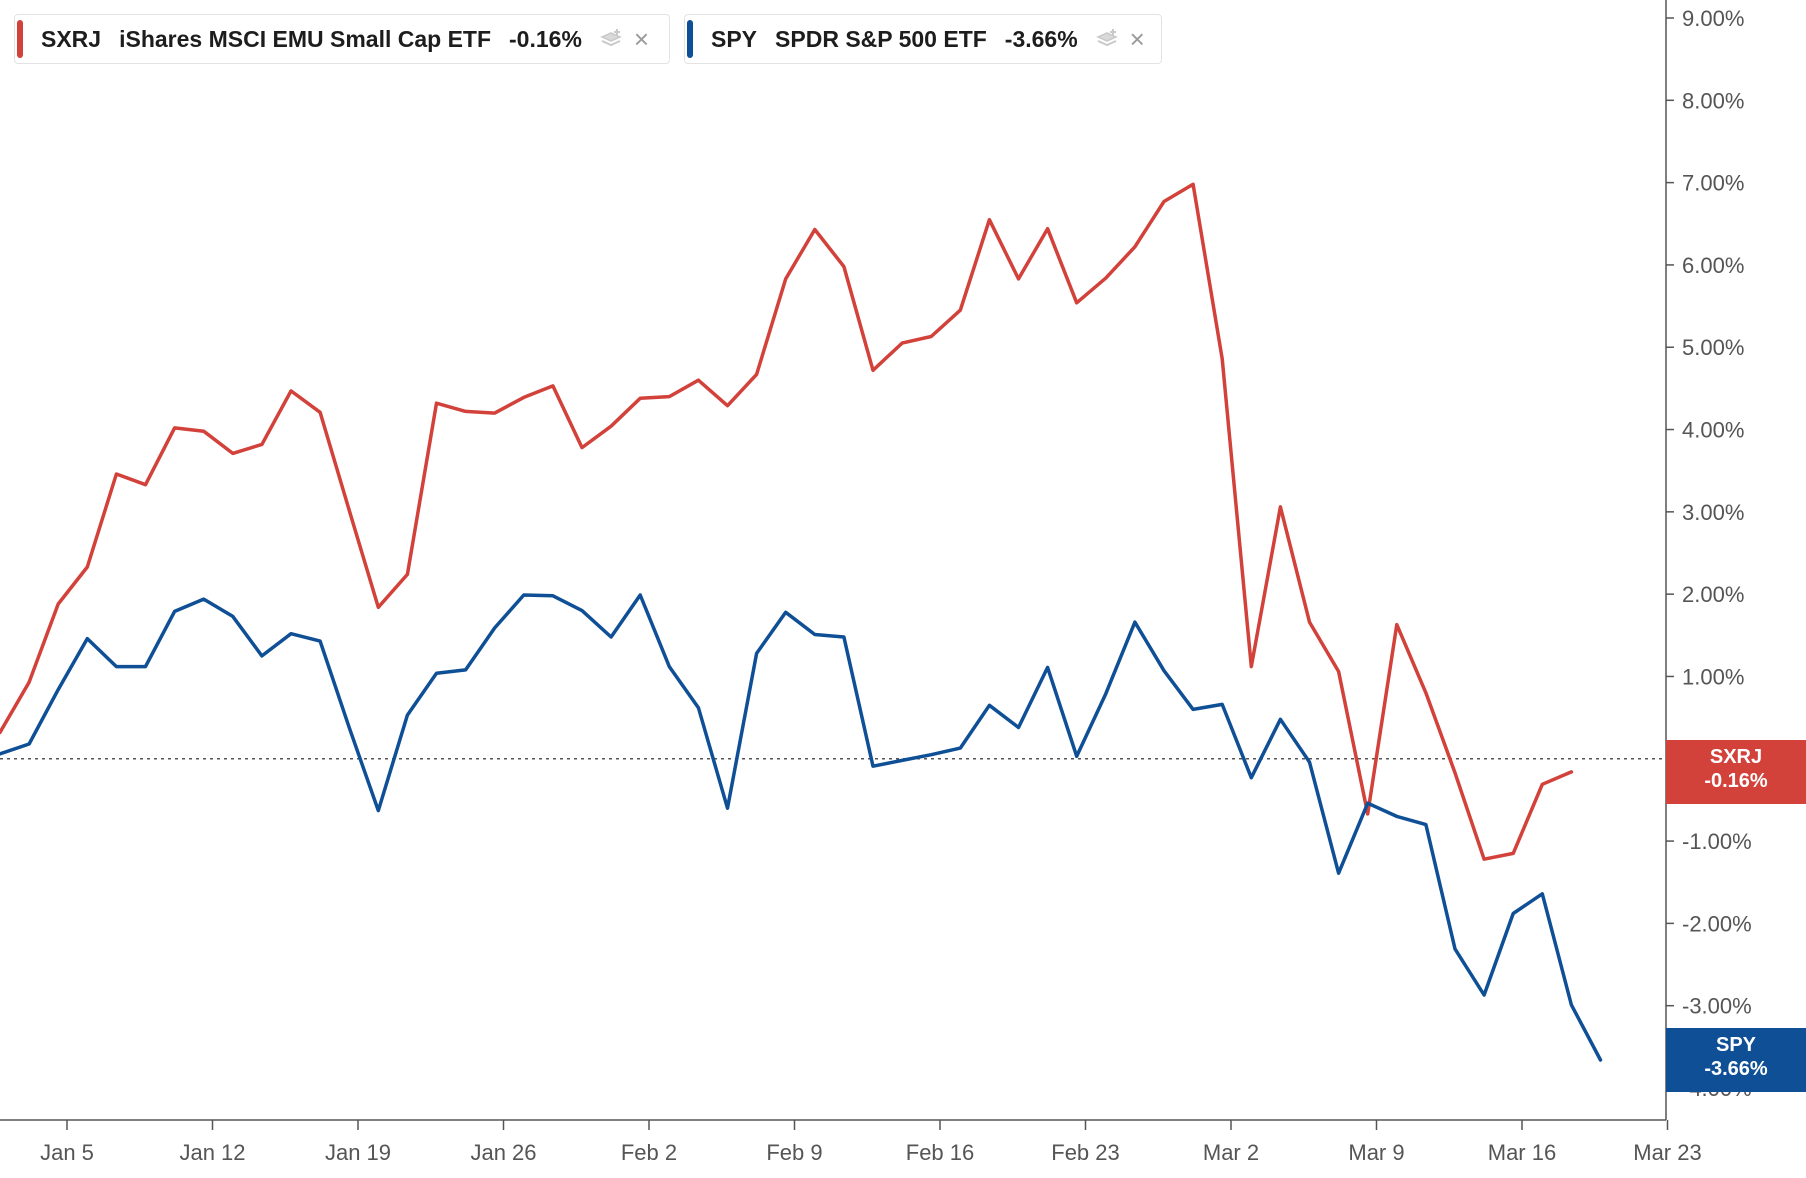 The height and width of the screenshot is (1178, 1806). Describe the element at coordinates (1736, 757) in the screenshot. I see `tag-symbol: SXRJ` at that location.